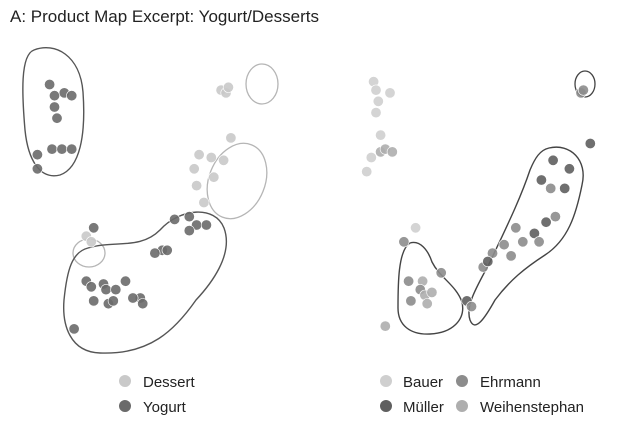  What do you see at coordinates (145, 282) in the screenshot?
I see `left-hull-yogurt-main` at bounding box center [145, 282].